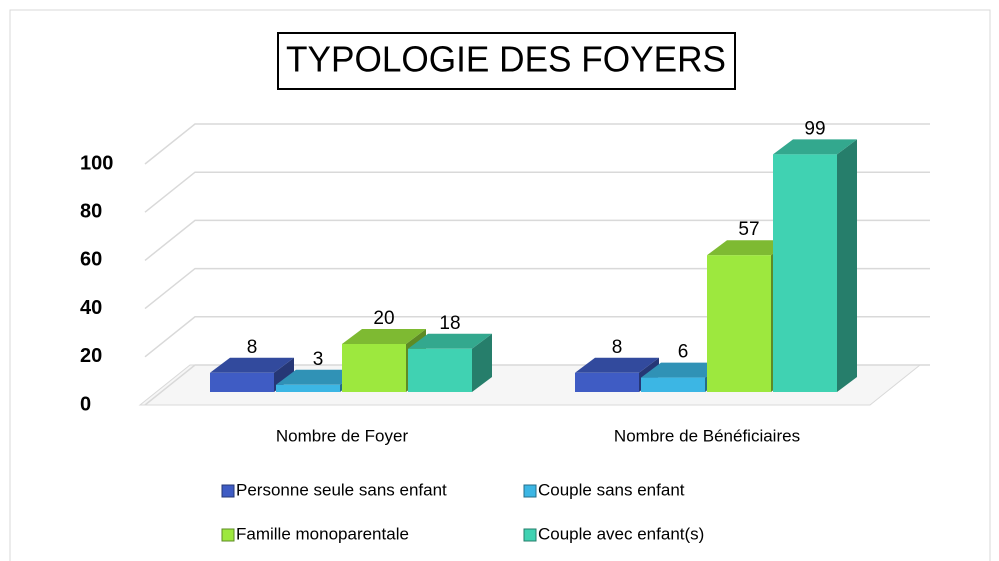  What do you see at coordinates (748, 229) in the screenshot?
I see `value-label: 57` at bounding box center [748, 229].